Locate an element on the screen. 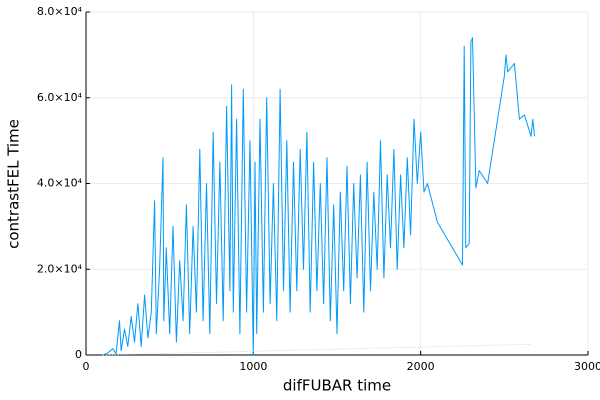 This screenshot has height=400, width=600. x-tick-label: 0 is located at coordinates (86, 366).